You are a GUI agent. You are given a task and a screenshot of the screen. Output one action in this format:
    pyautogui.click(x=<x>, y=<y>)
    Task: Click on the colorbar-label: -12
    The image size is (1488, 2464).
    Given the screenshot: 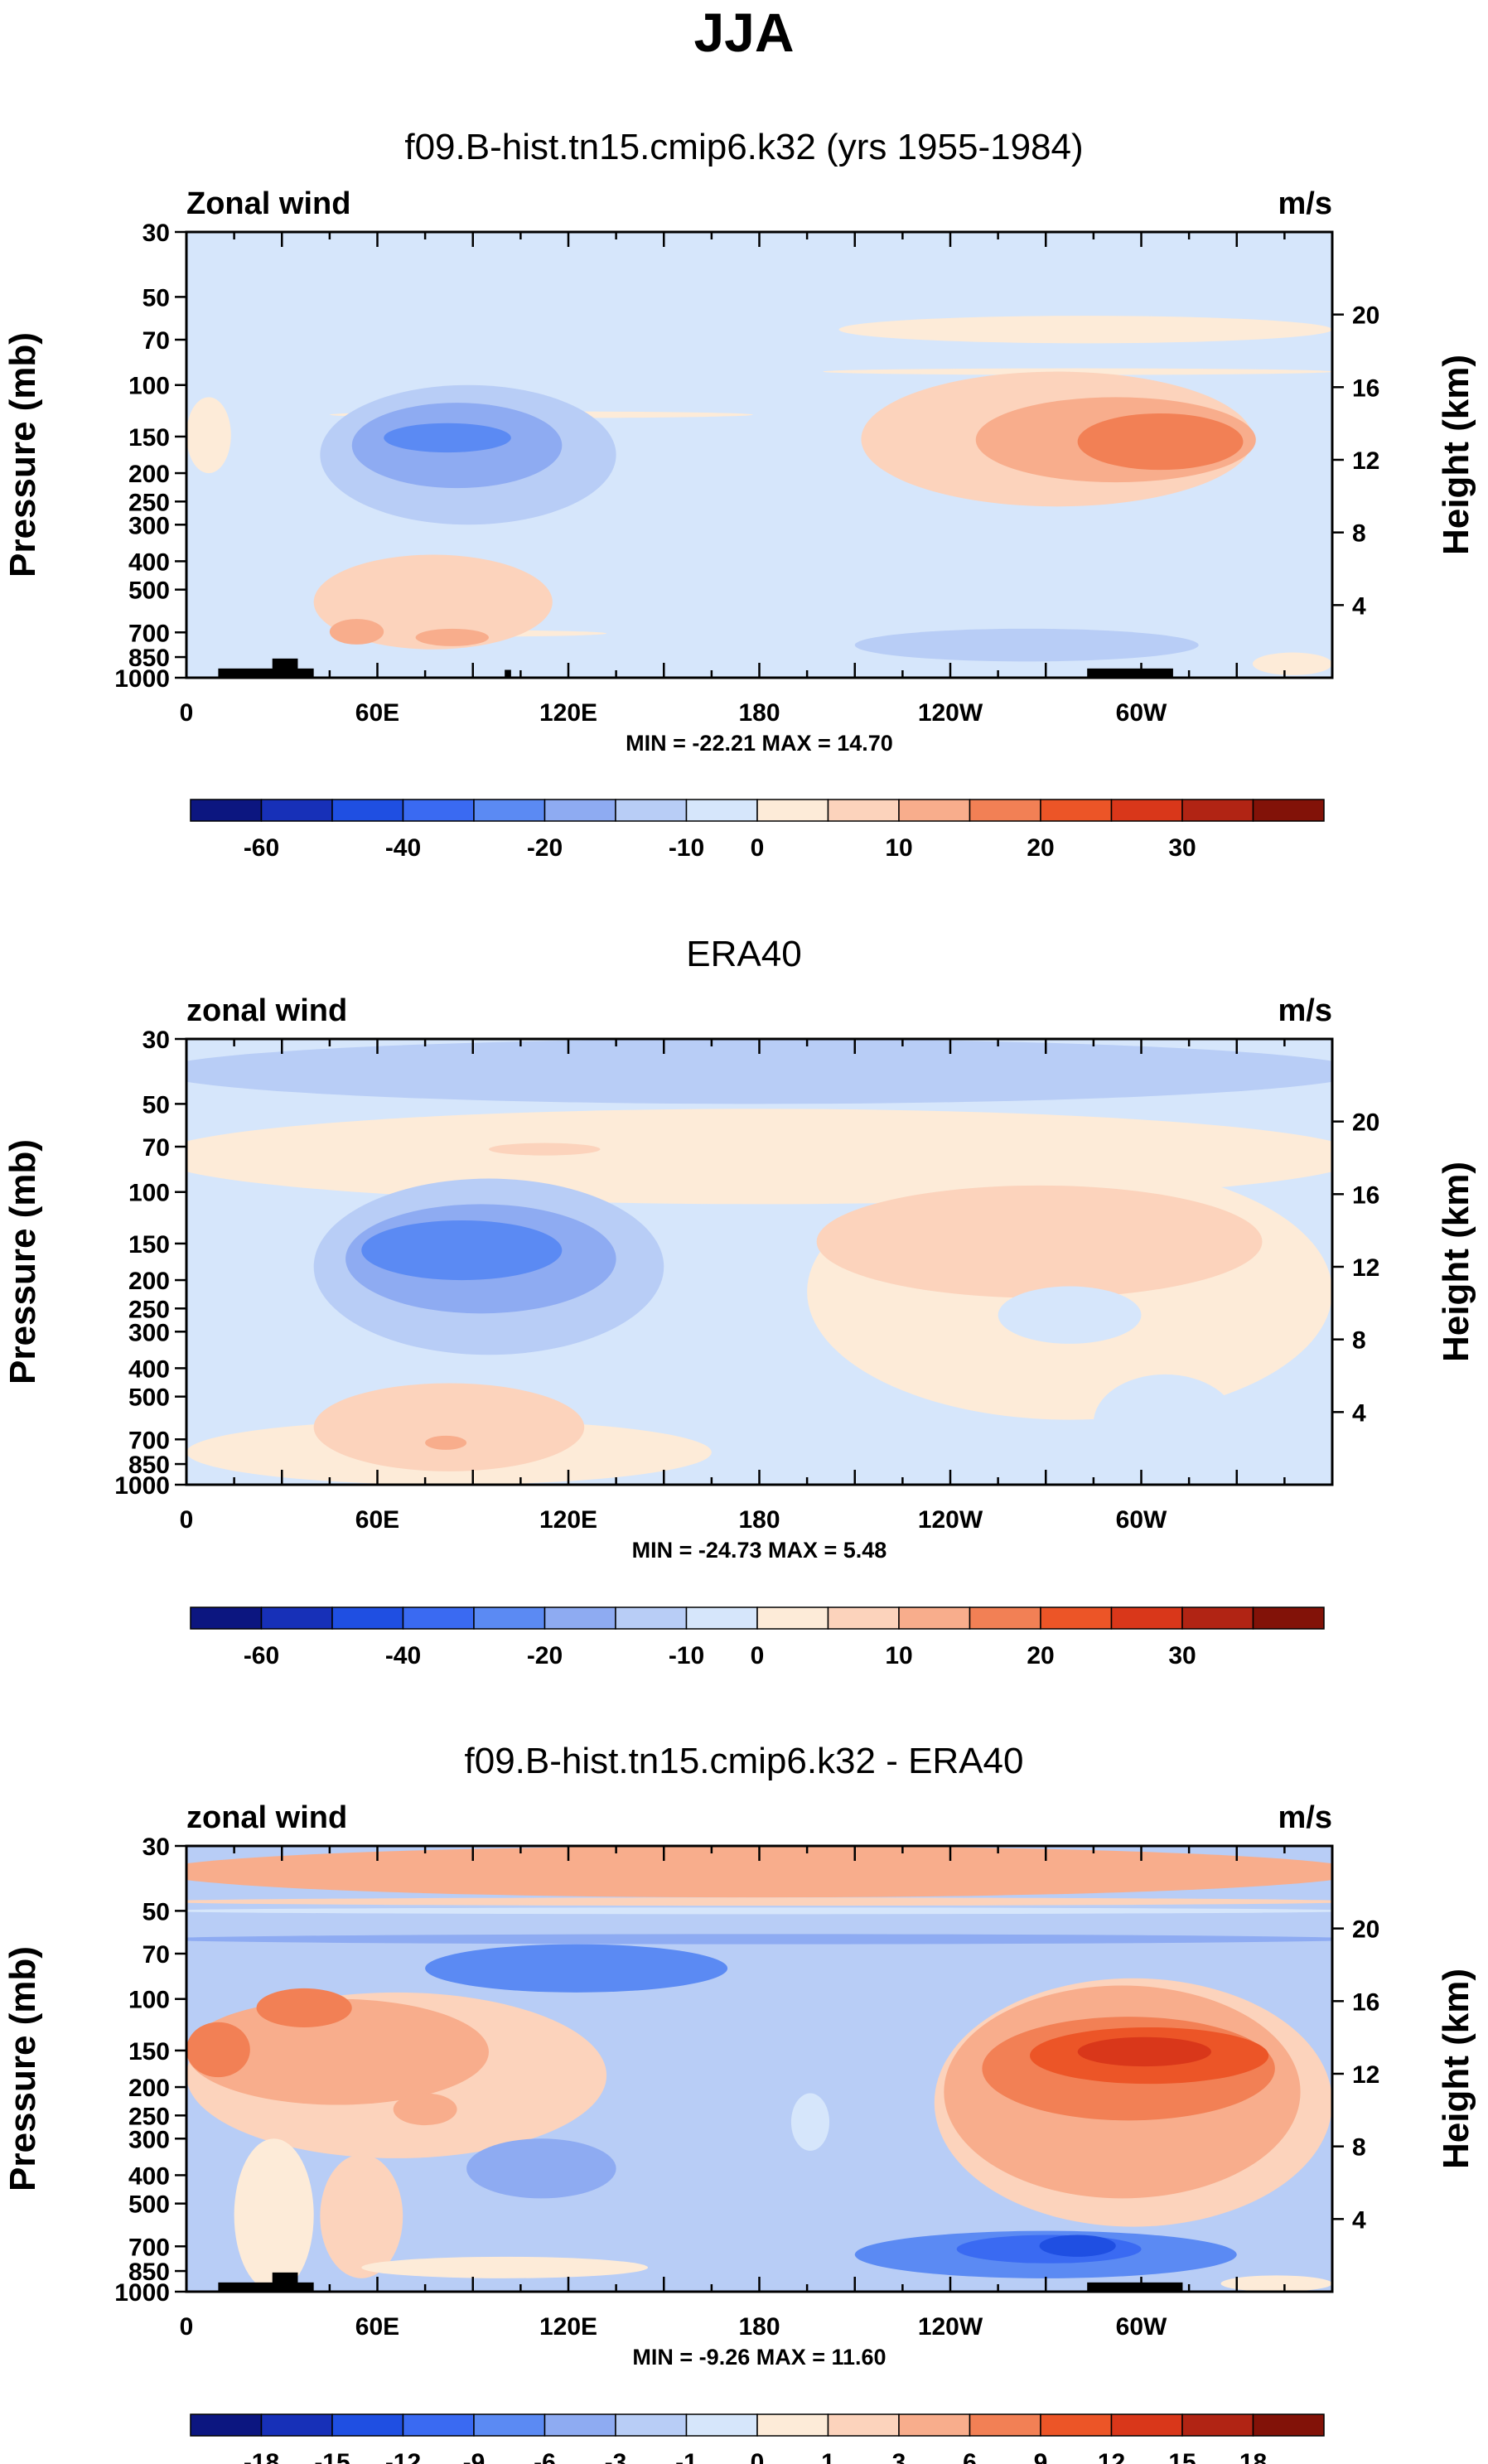 What is the action you would take?
    pyautogui.click(x=403, y=2456)
    